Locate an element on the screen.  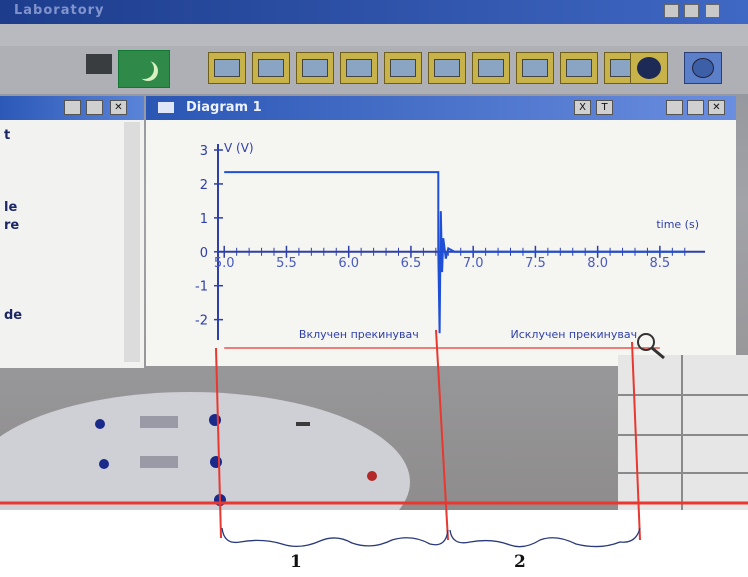
annotation-1: Вклучен прекинувач is located at coordinates (359, 334).